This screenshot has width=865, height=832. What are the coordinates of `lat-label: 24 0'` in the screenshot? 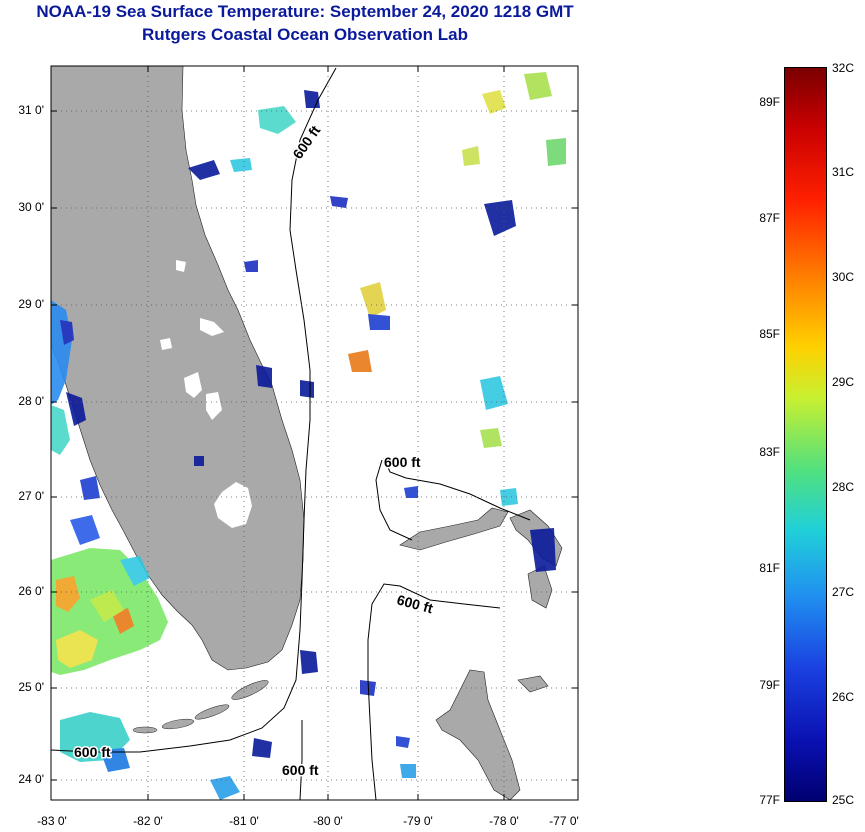 It's located at (31, 779).